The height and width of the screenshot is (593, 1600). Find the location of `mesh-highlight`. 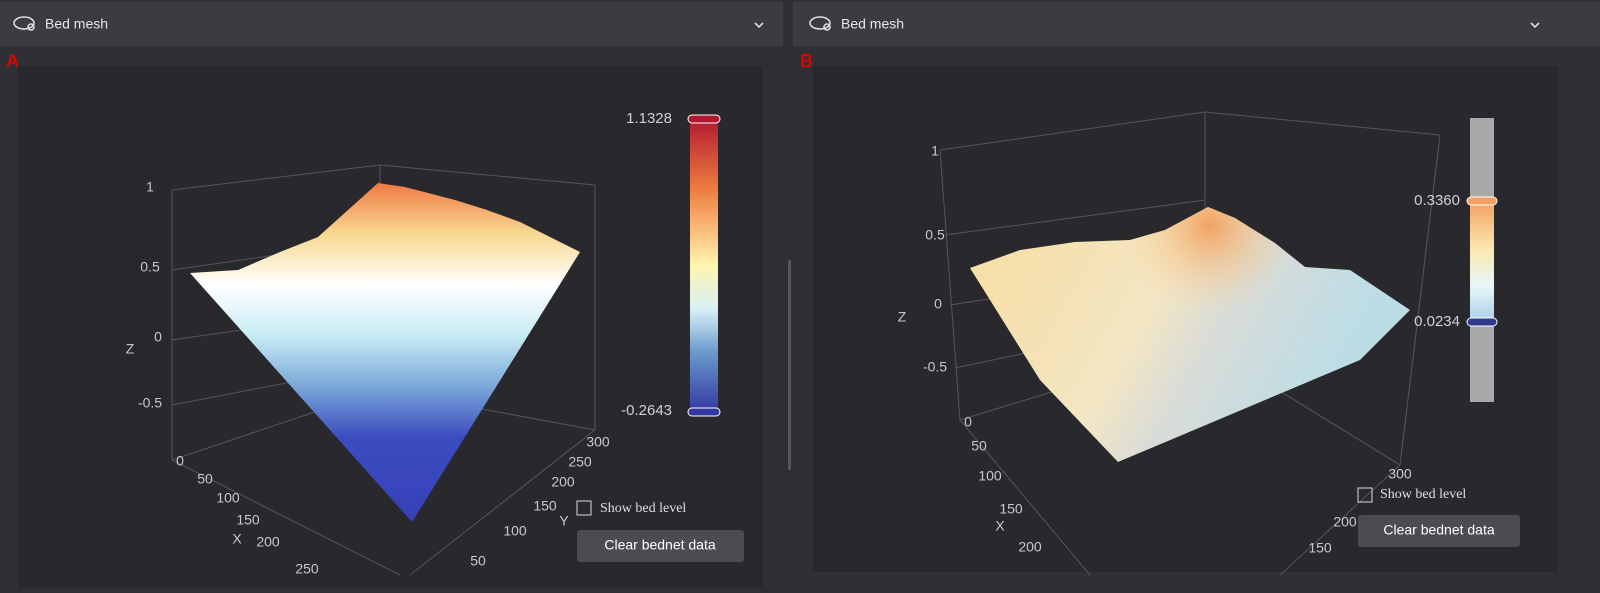

mesh-highlight is located at coordinates (1190, 334).